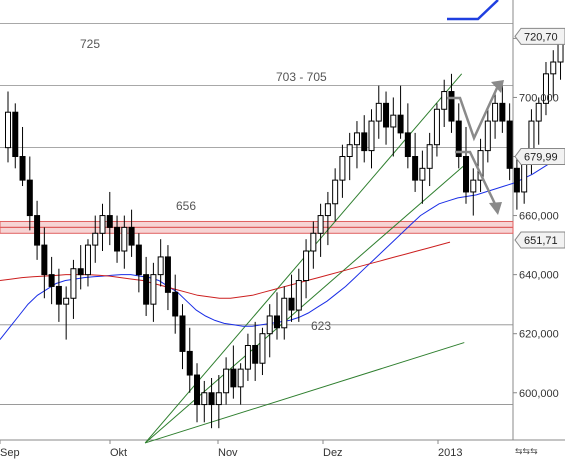 The width and height of the screenshot is (565, 461). I want to click on level-label-703 - 705: 703 - 705, so click(301, 77).